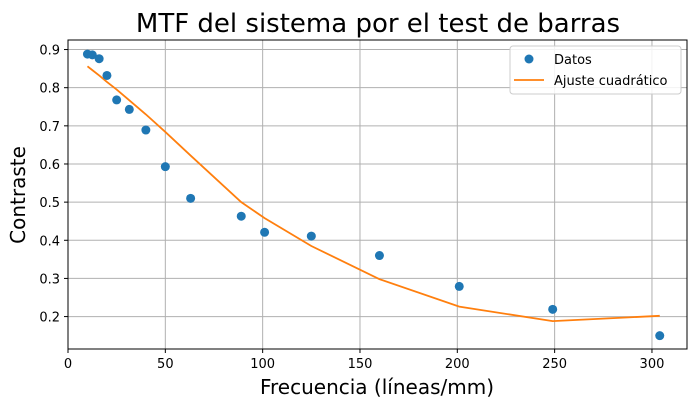 This screenshot has width=697, height=407. I want to click on x-tick-label: 250, so click(554, 364).